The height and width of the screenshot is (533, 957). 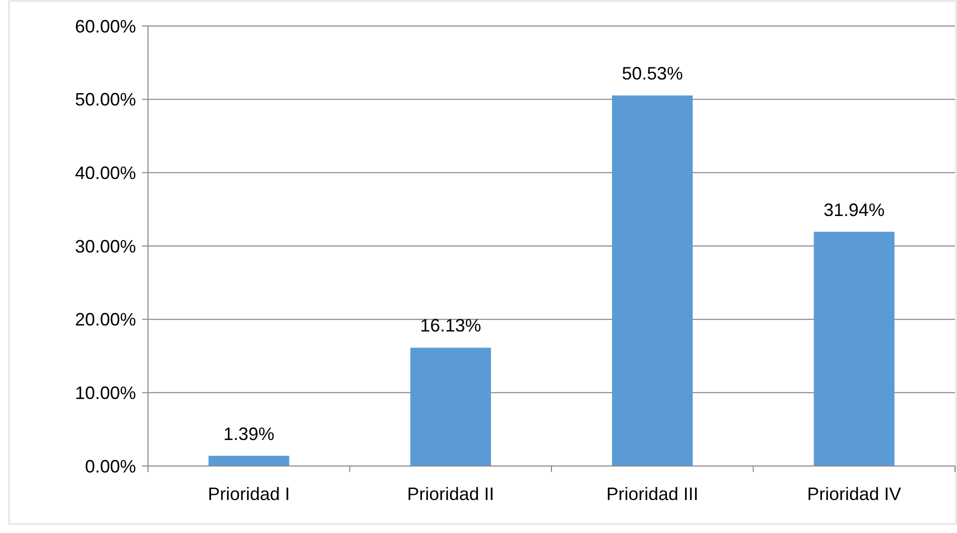 I want to click on data-label: 50.53%, so click(x=652, y=73).